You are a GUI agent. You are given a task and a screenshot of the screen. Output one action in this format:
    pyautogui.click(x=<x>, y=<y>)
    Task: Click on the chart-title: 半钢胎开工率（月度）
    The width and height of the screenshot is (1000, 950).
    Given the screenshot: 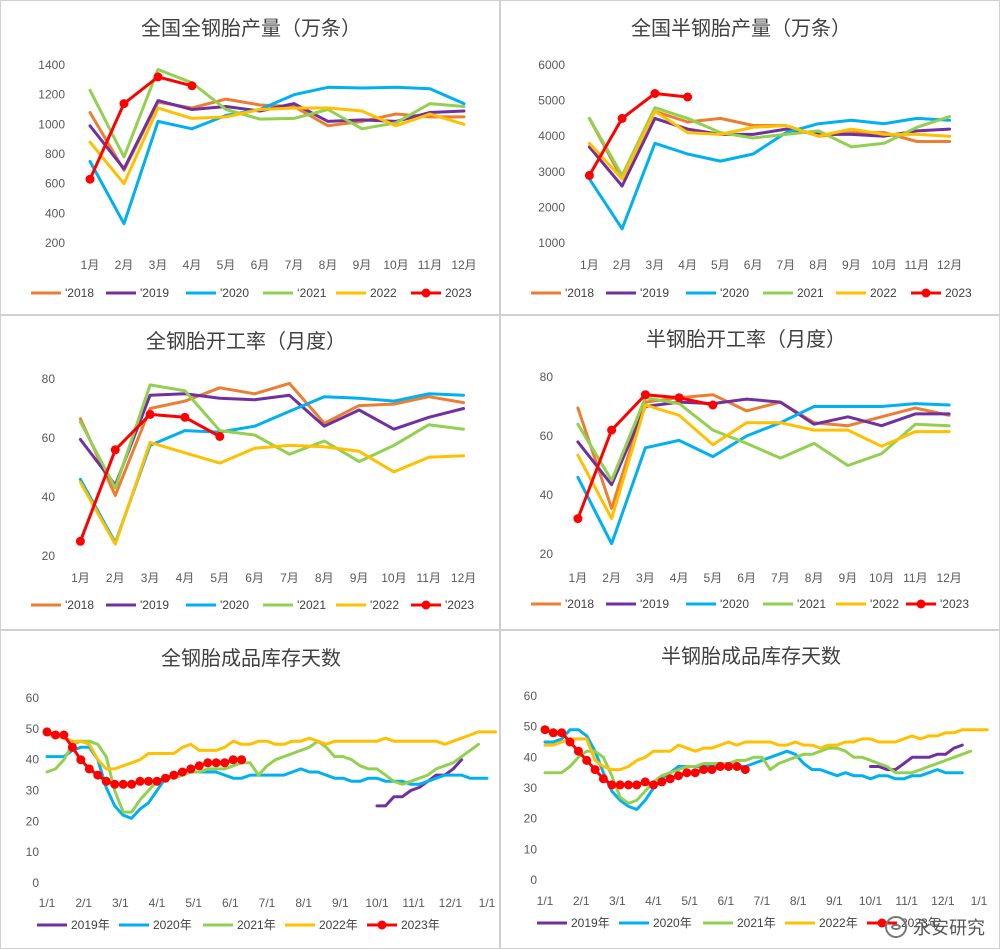 What is the action you would take?
    pyautogui.click(x=746, y=339)
    